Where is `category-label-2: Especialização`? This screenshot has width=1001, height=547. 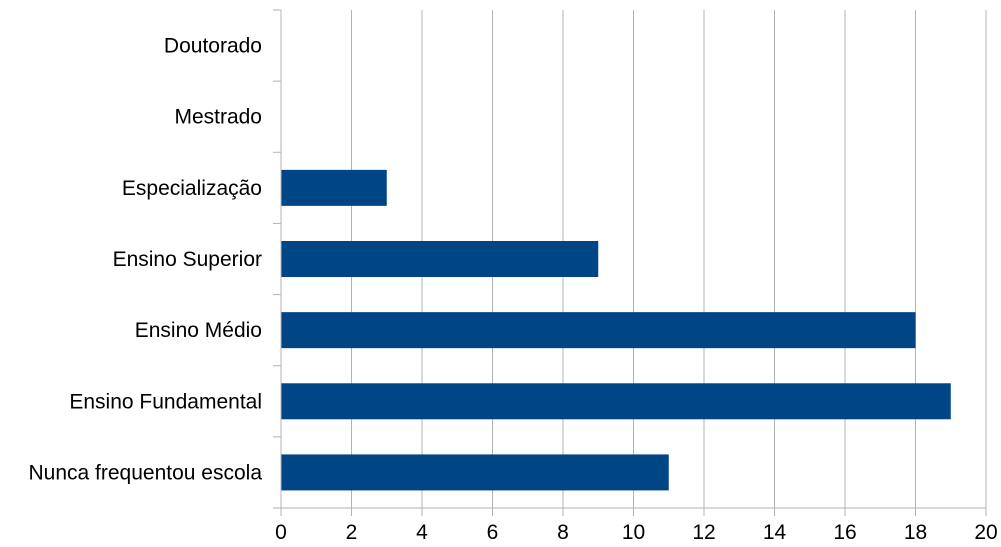 category-label-2: Especialização is located at coordinates (192, 188).